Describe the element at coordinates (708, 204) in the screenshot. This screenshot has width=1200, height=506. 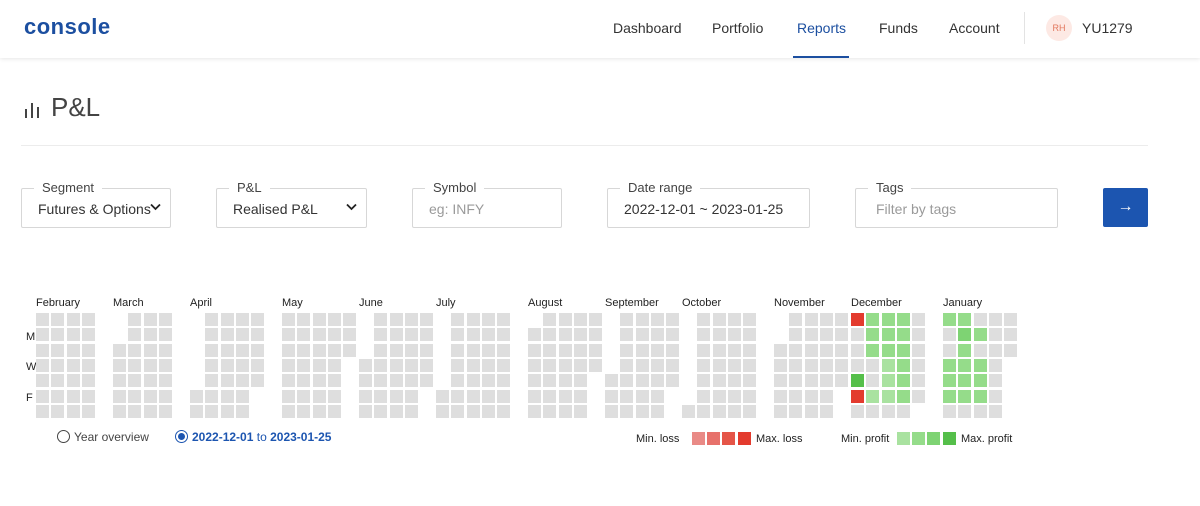
I see `date-range-input: Date range 2022-12-01 ~ 2023-01-25` at that location.